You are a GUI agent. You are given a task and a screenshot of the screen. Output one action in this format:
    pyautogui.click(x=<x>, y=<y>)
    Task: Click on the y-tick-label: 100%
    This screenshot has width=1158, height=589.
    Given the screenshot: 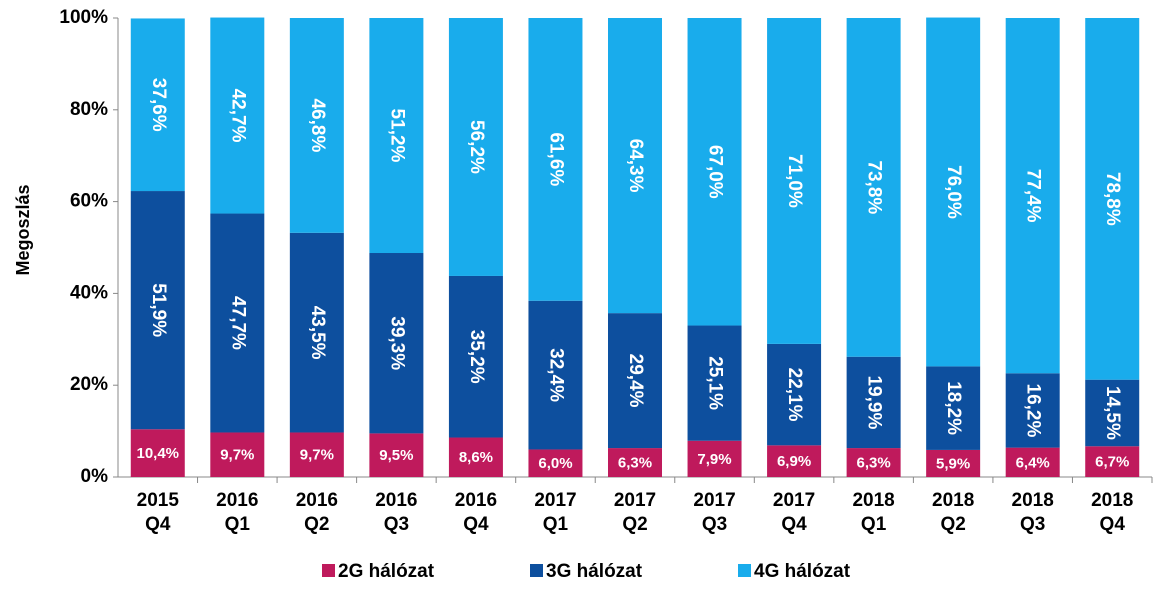 What is the action you would take?
    pyautogui.click(x=83, y=17)
    